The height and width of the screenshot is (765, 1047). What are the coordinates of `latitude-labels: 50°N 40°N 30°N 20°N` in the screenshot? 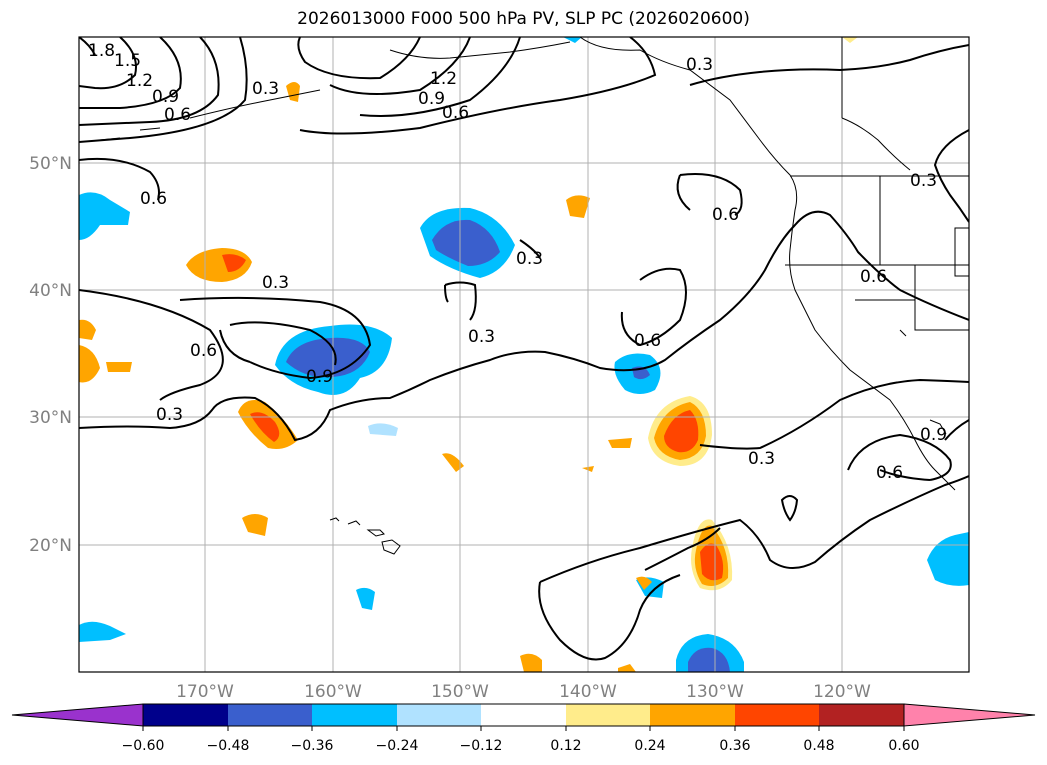 It's located at (50, 355).